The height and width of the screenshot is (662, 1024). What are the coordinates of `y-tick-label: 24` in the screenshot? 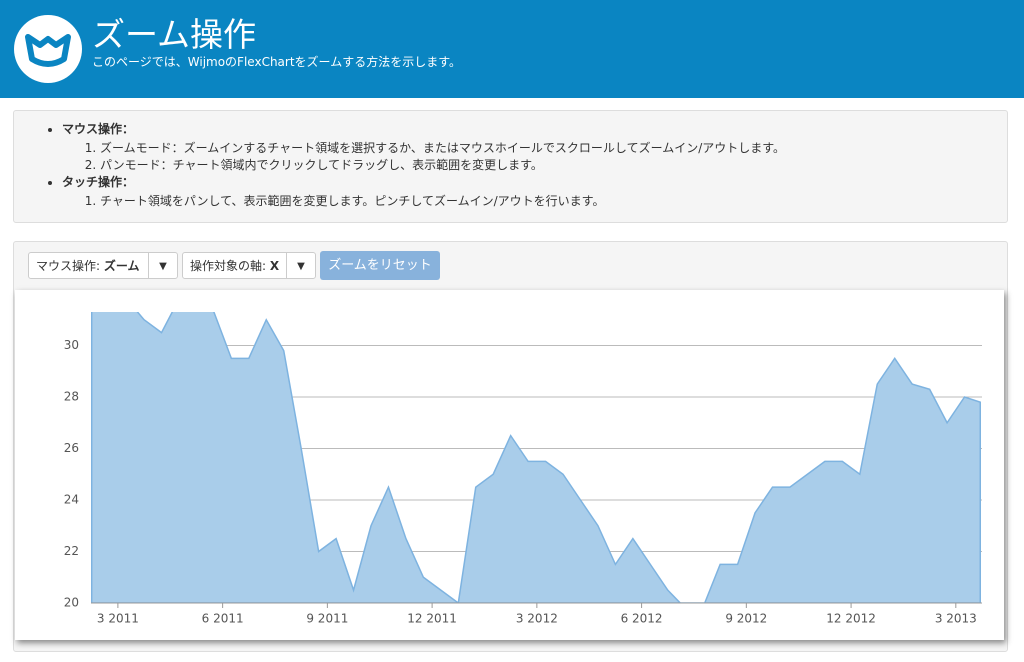 It's located at (71, 499).